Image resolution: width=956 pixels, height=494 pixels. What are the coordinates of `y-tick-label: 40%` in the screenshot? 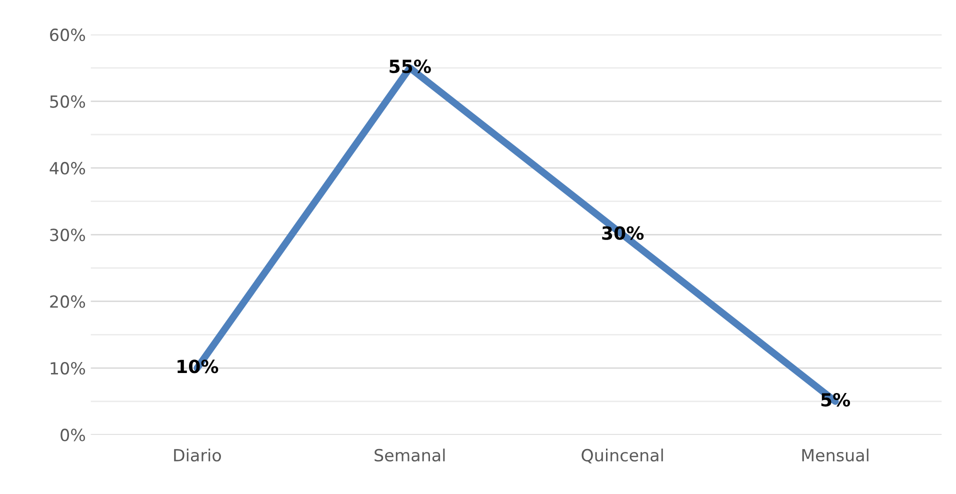 It's located at (68, 168).